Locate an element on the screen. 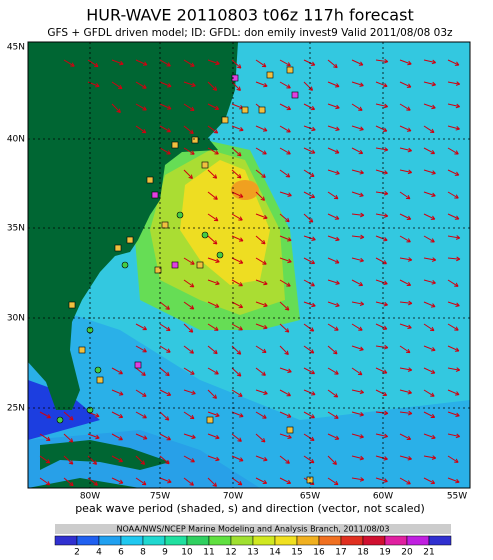  lat-label: 45N is located at coordinates (16, 48).